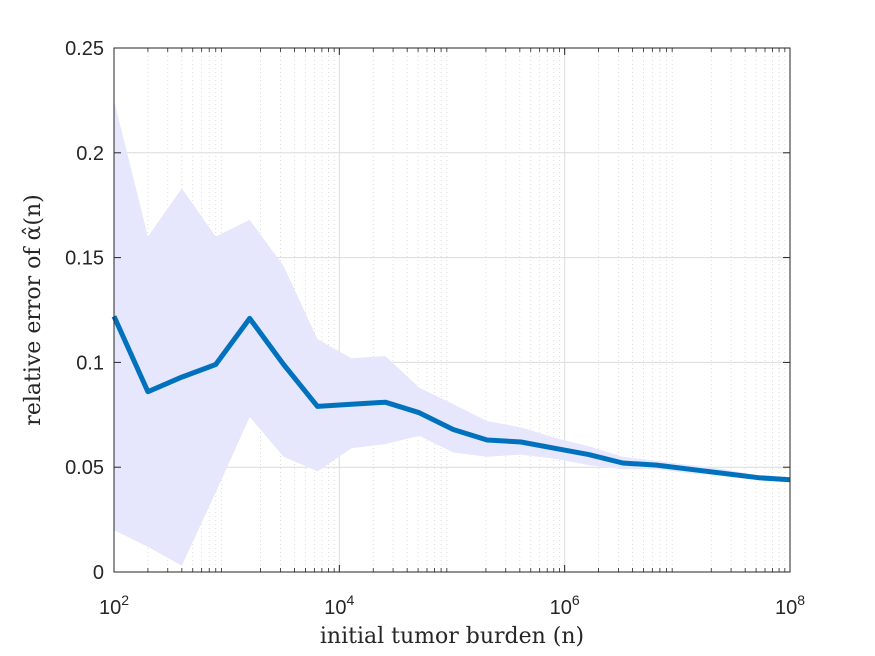 The width and height of the screenshot is (875, 656). I want to click on x-tick-label: 10⁶, so click(565, 605).